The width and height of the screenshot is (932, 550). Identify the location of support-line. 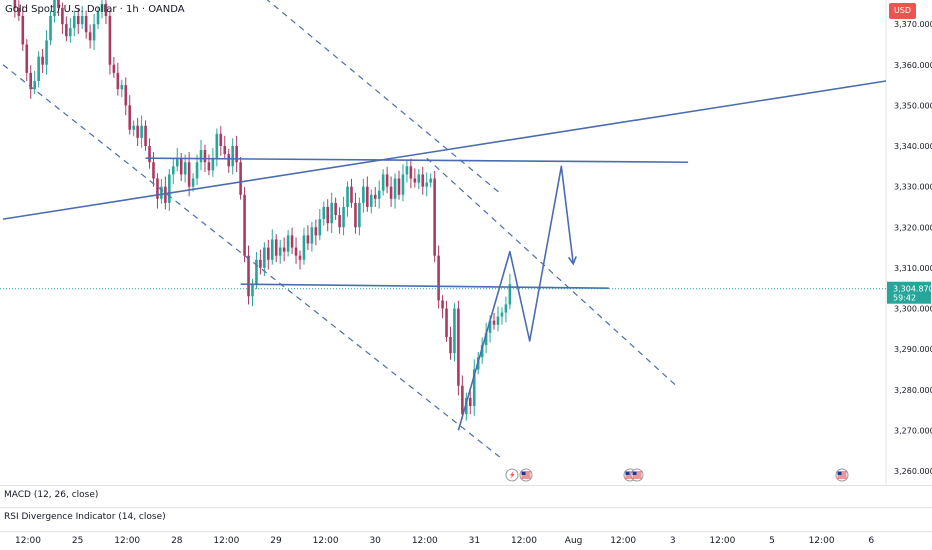
(424, 286).